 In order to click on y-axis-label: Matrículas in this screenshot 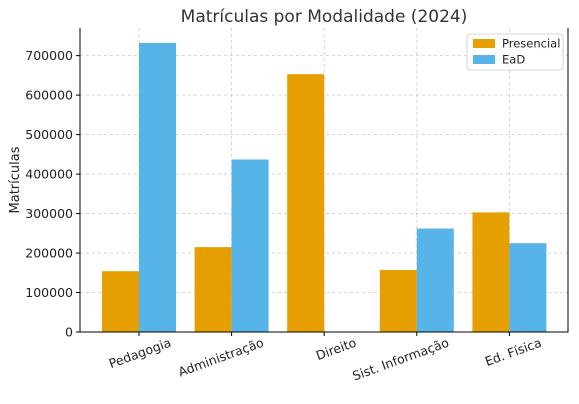, I will do `click(15, 179)`.